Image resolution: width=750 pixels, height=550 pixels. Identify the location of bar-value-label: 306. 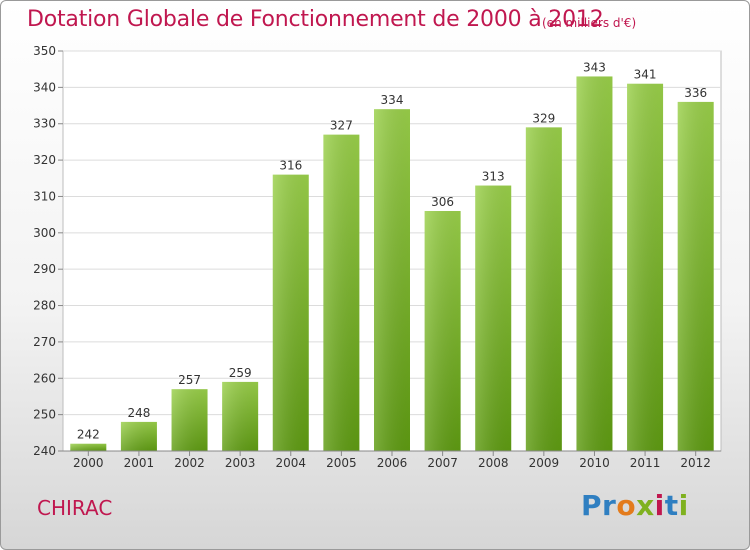
(442, 202).